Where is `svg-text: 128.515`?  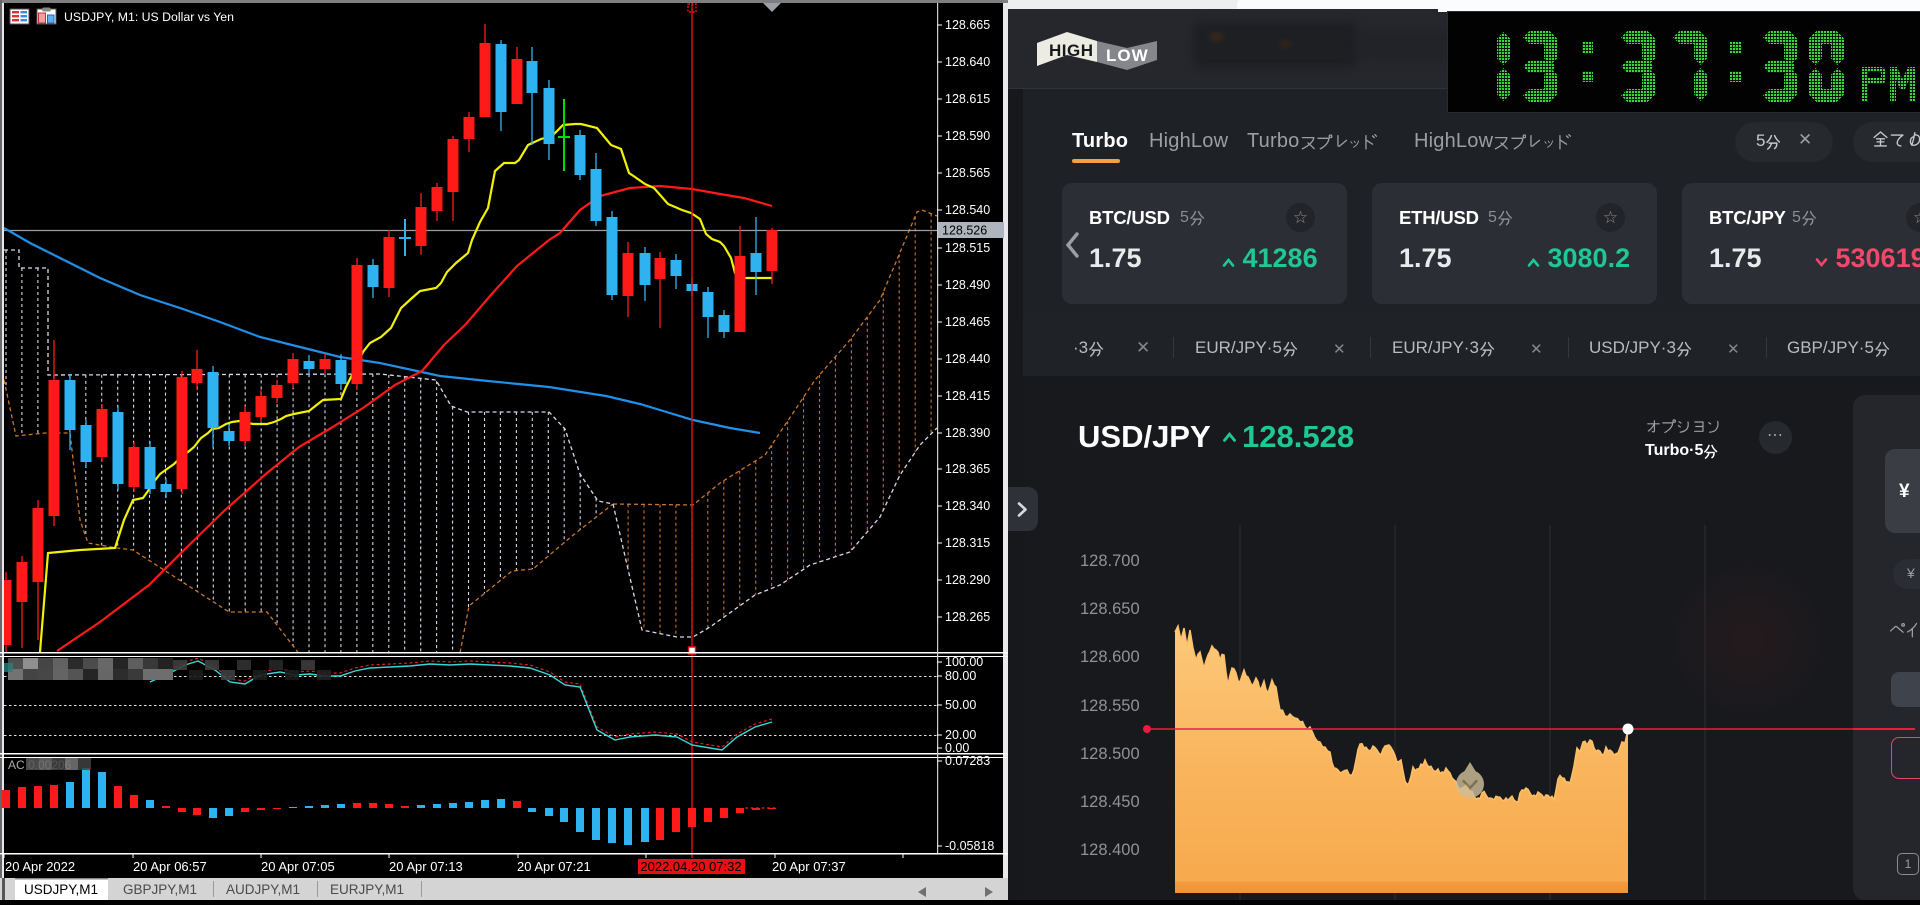 svg-text: 128.515 is located at coordinates (967, 248).